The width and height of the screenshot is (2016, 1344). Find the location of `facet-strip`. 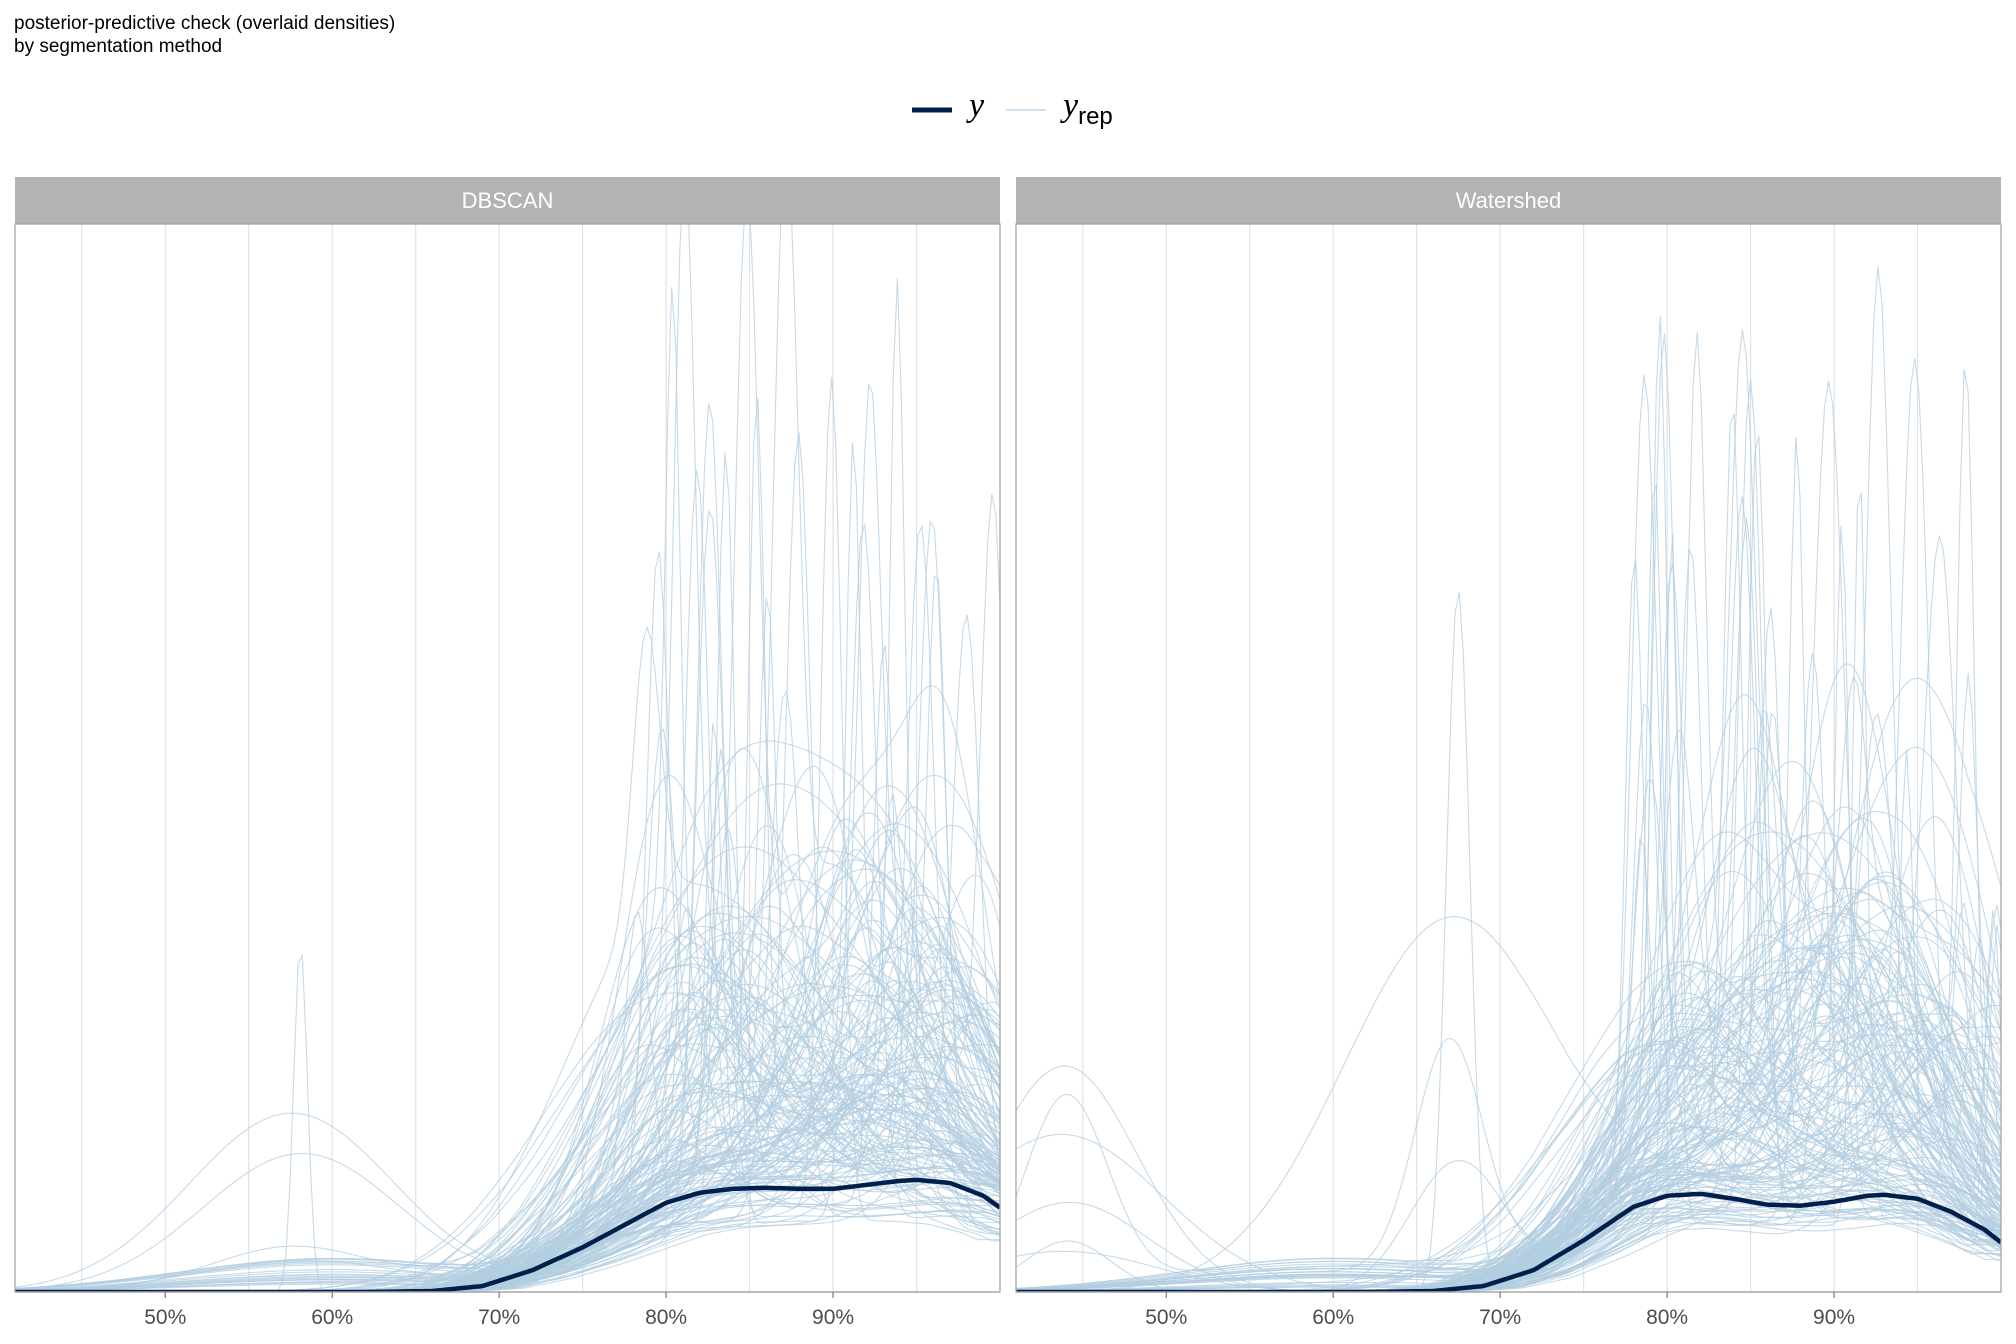

facet-strip is located at coordinates (507, 200).